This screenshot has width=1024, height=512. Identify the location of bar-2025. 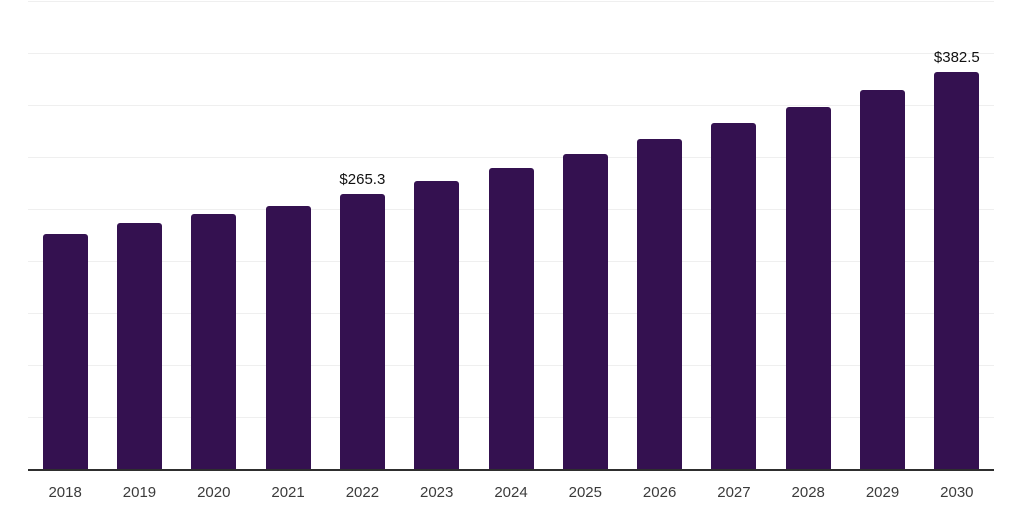
(585, 311).